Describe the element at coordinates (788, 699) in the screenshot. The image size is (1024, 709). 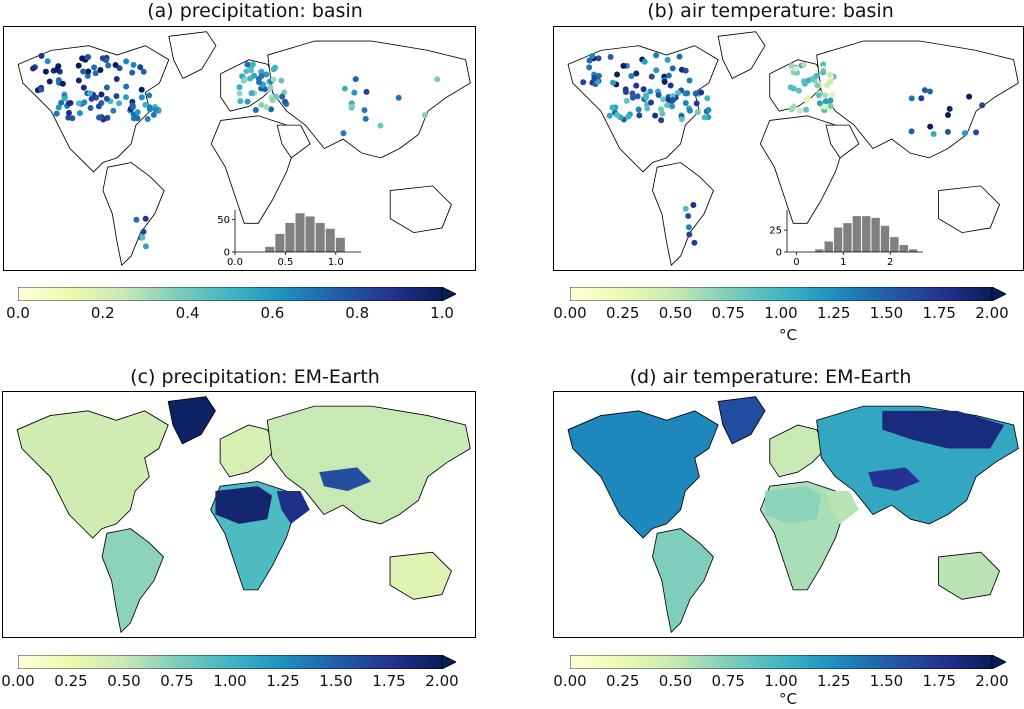
I see `colorbar-d-unit: °C` at that location.